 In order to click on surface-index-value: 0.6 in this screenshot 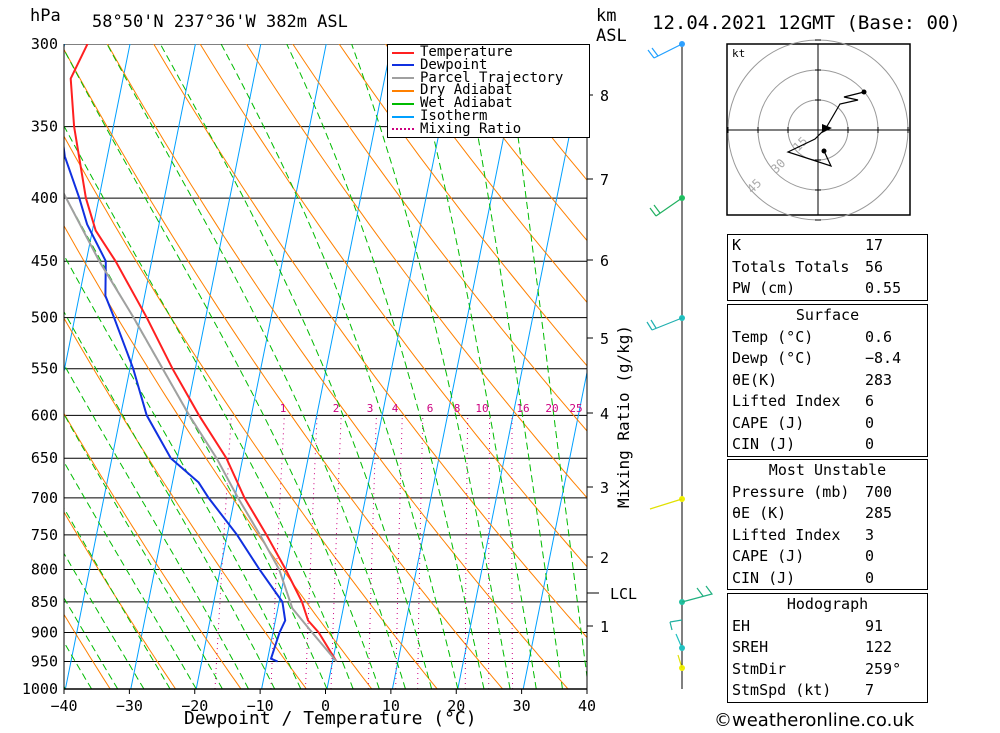, I will do `click(879, 336)`.